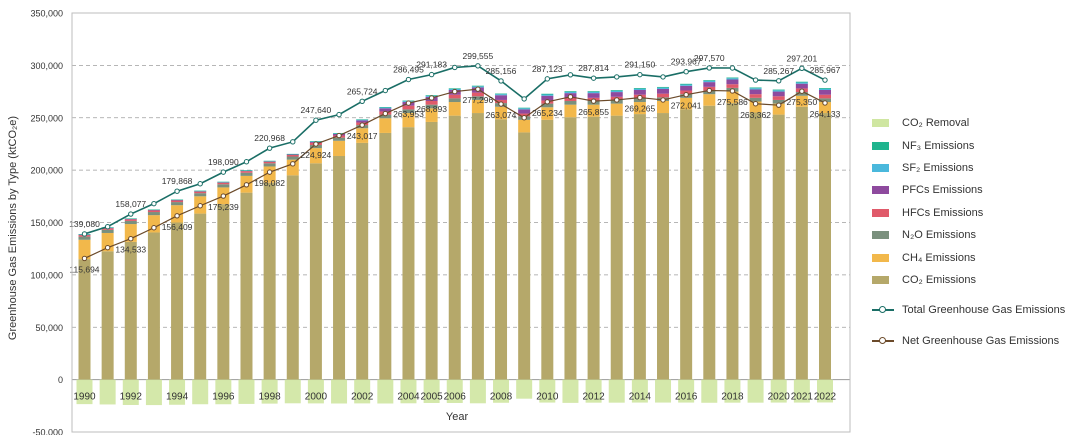 The height and width of the screenshot is (435, 1072). I want to click on total-data-label: 291,183, so click(431, 65).